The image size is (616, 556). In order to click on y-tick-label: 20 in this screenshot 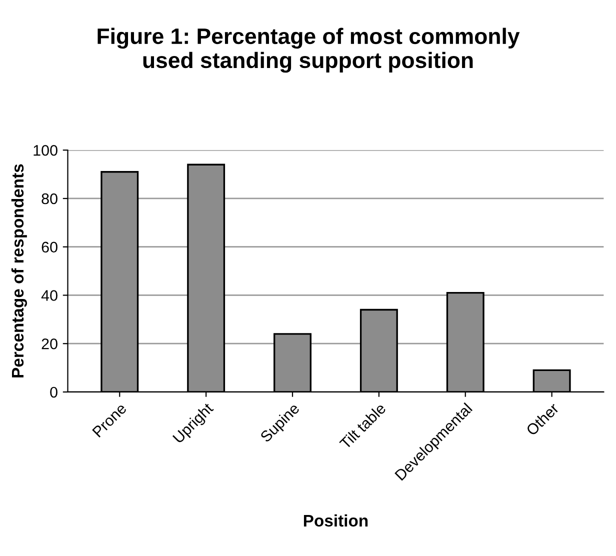, I will do `click(50, 344)`.